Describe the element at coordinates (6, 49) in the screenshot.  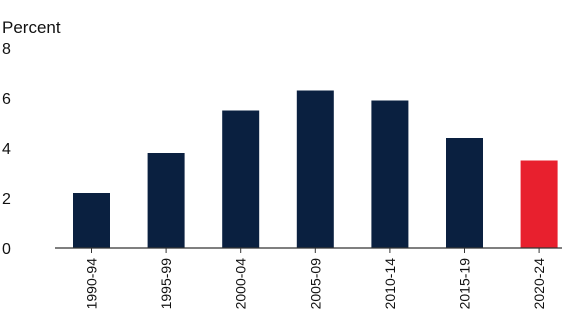
I see `y-tick-label: 8` at that location.